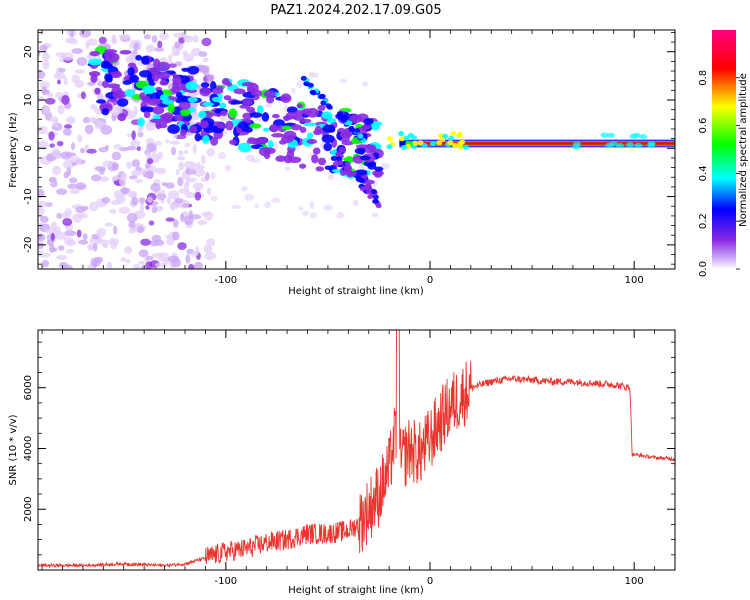 Image resolution: width=750 pixels, height=600 pixels. What do you see at coordinates (356, 291) in the screenshot?
I see `top-x-axis-label: Height of straight line (km)` at bounding box center [356, 291].